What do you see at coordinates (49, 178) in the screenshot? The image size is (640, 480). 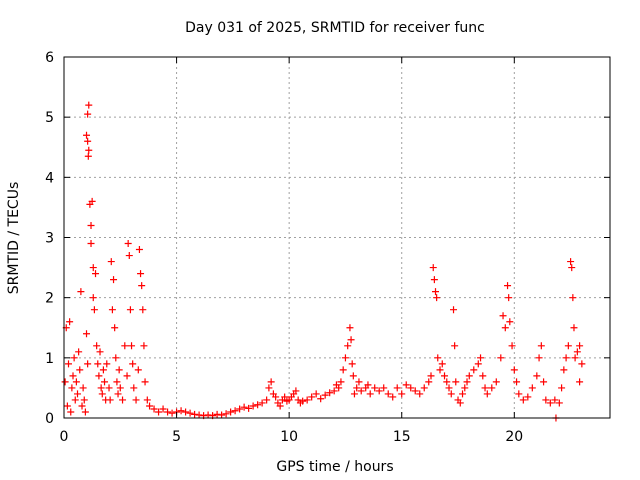 I see `y-tick-label: 4` at bounding box center [49, 178].